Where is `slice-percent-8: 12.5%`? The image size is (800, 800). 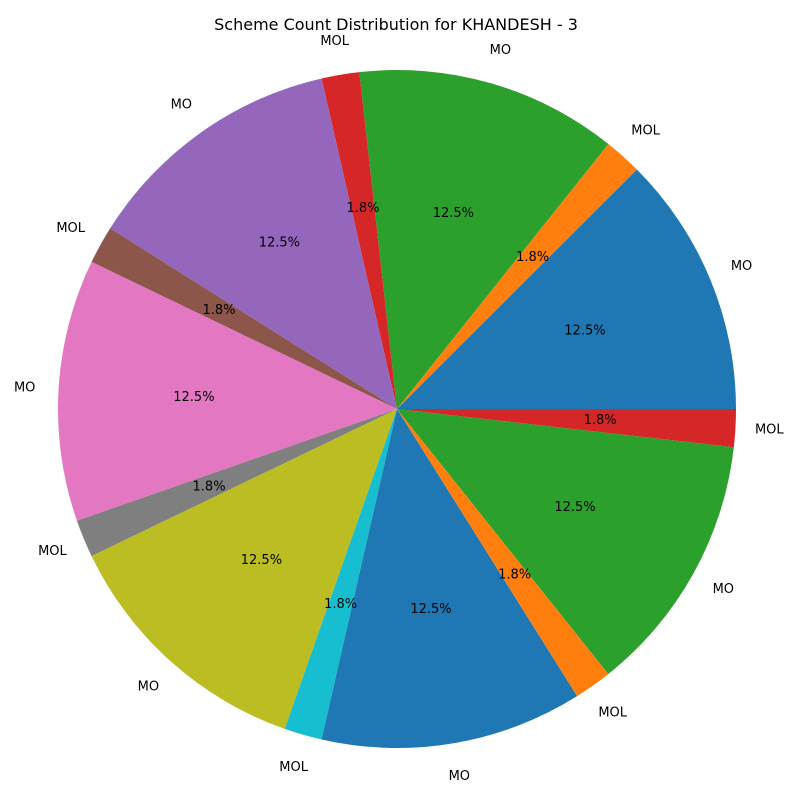 slice-percent-8: 12.5% is located at coordinates (261, 560).